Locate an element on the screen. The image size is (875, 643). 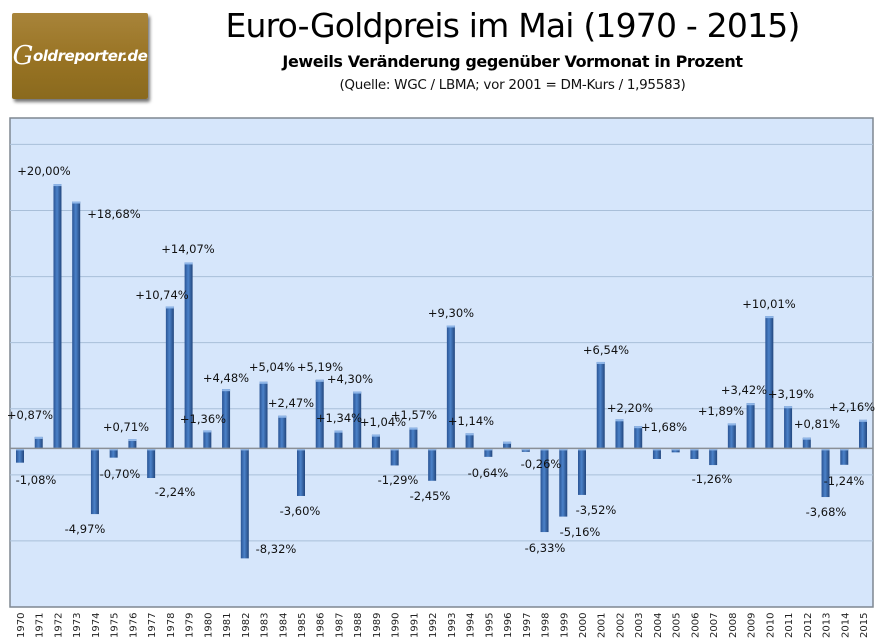
x-tick-label: 1994 is located at coordinates (471, 625).